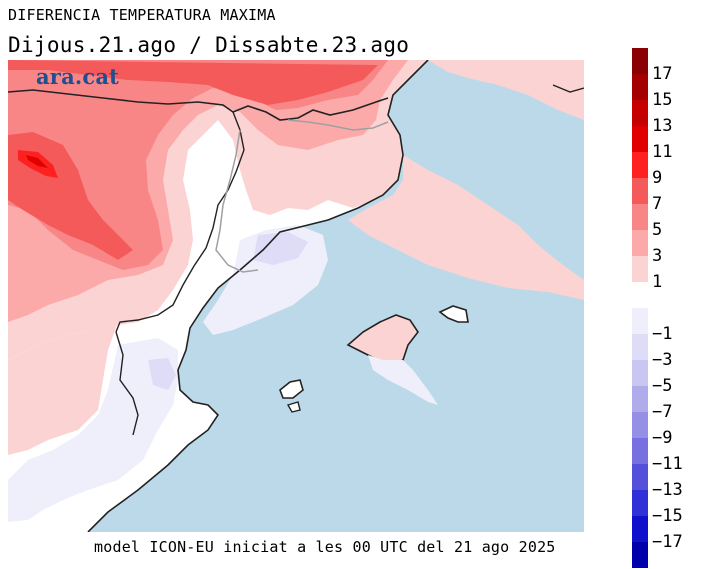  Describe the element at coordinates (237, 201) in the screenshot. I see `regional-line-catalonia` at that location.